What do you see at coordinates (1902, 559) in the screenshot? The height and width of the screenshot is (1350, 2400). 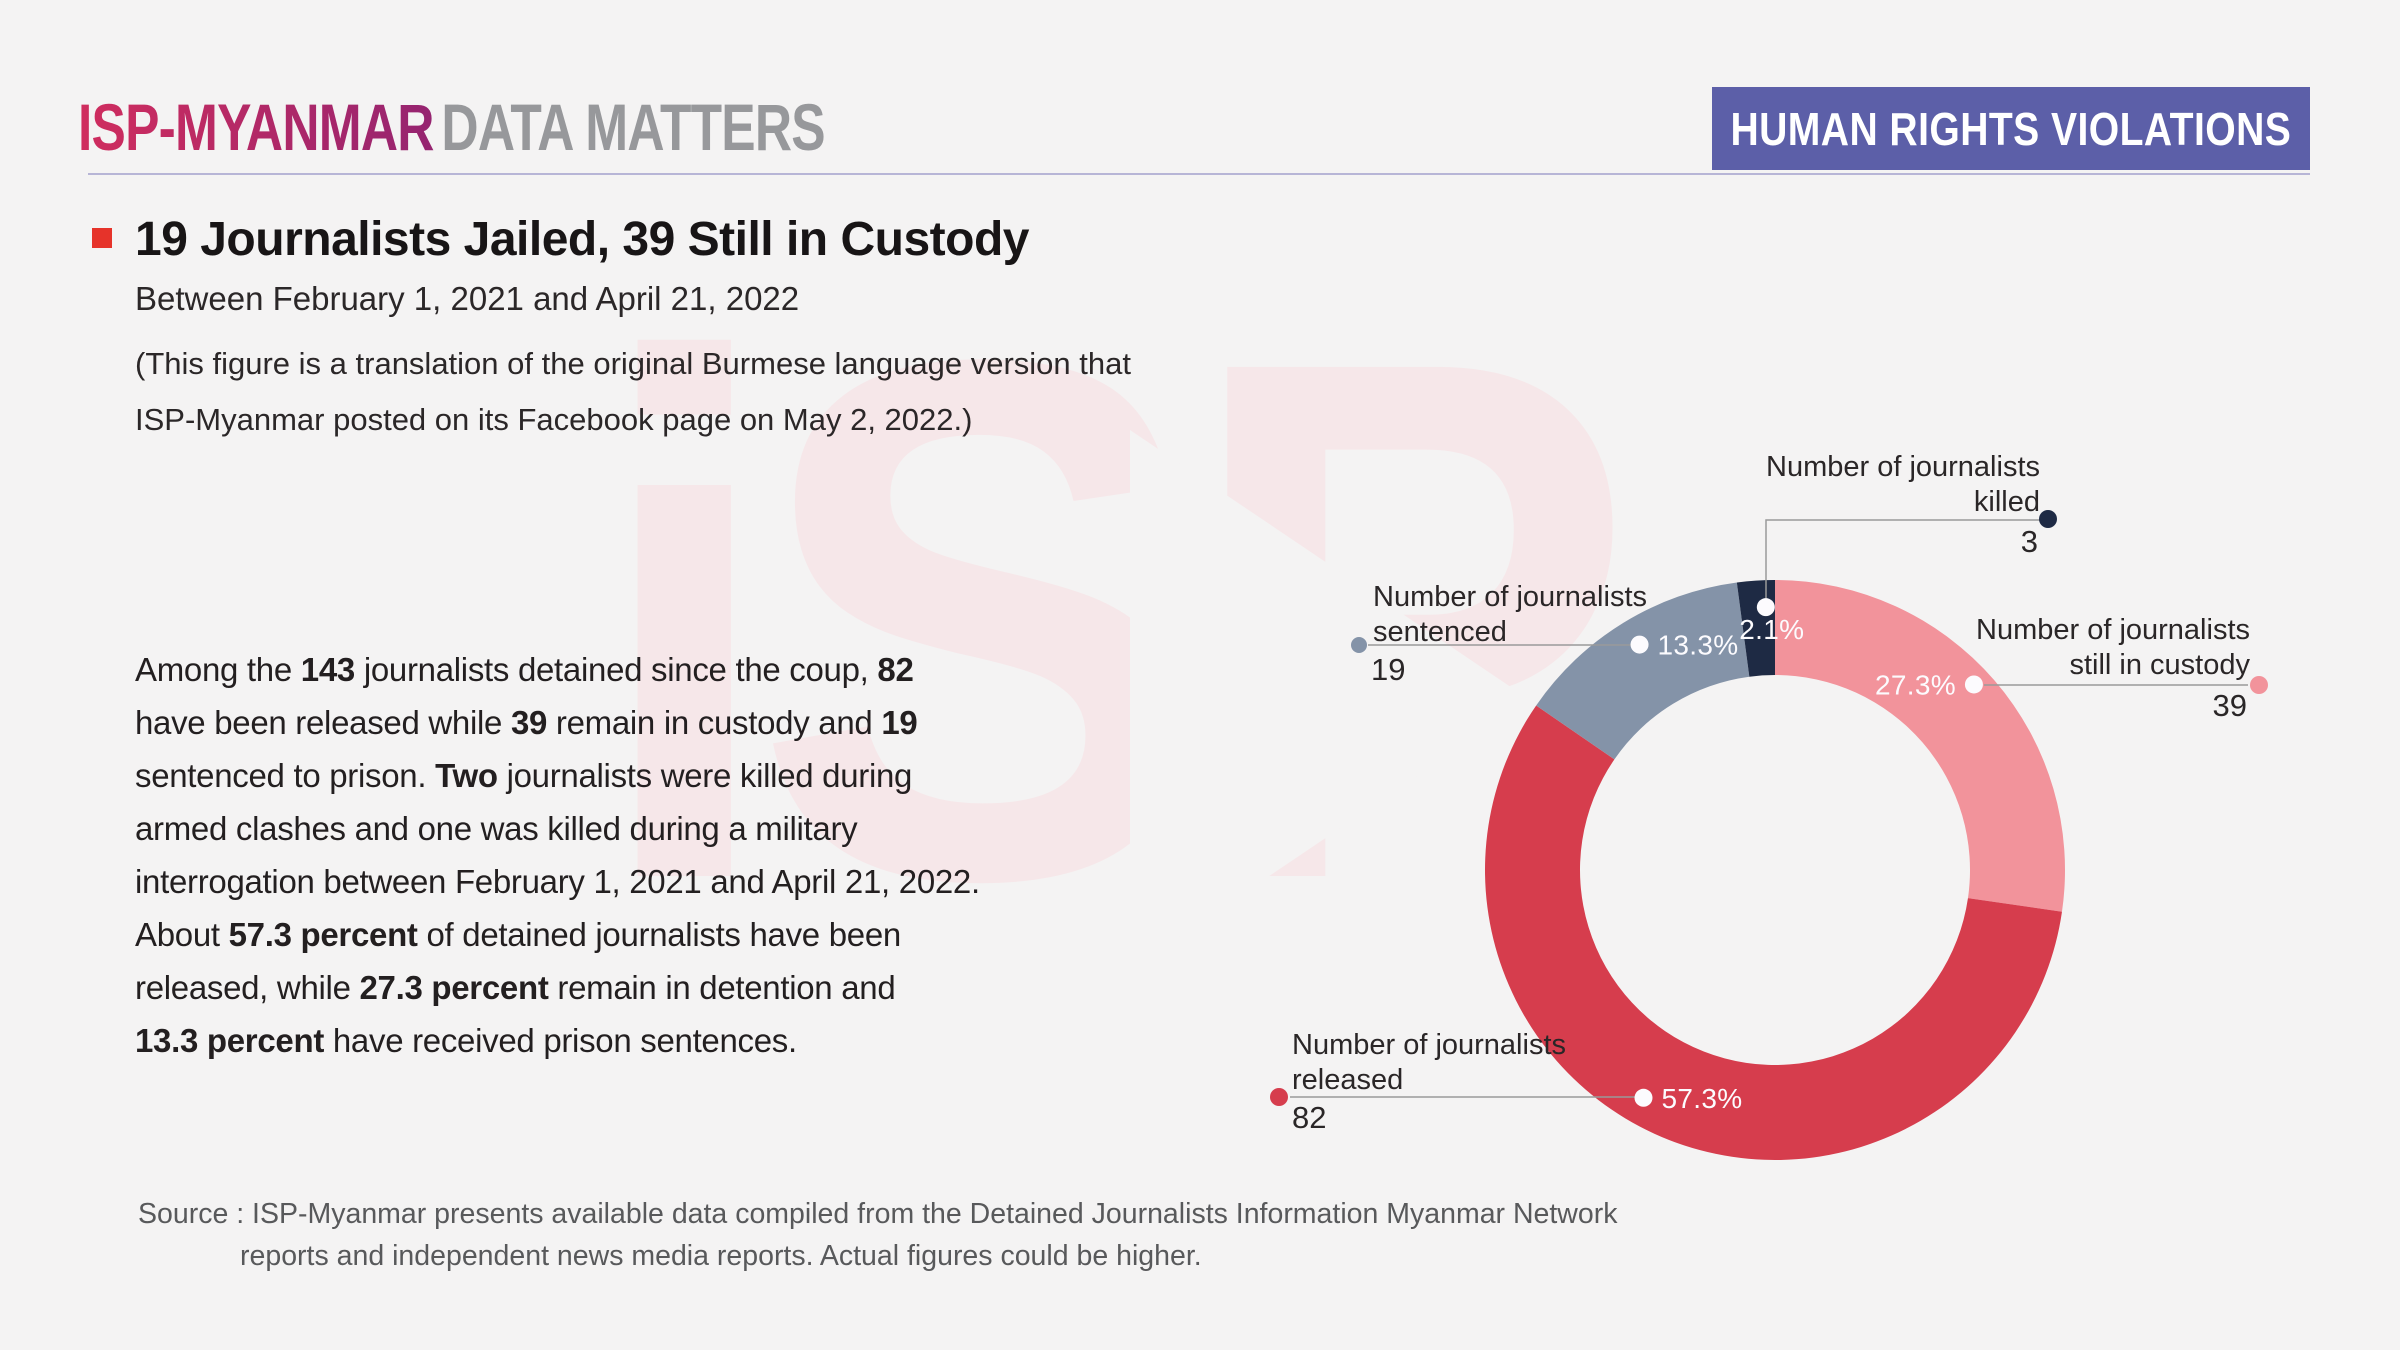 I see `leader-line-killed` at bounding box center [1902, 559].